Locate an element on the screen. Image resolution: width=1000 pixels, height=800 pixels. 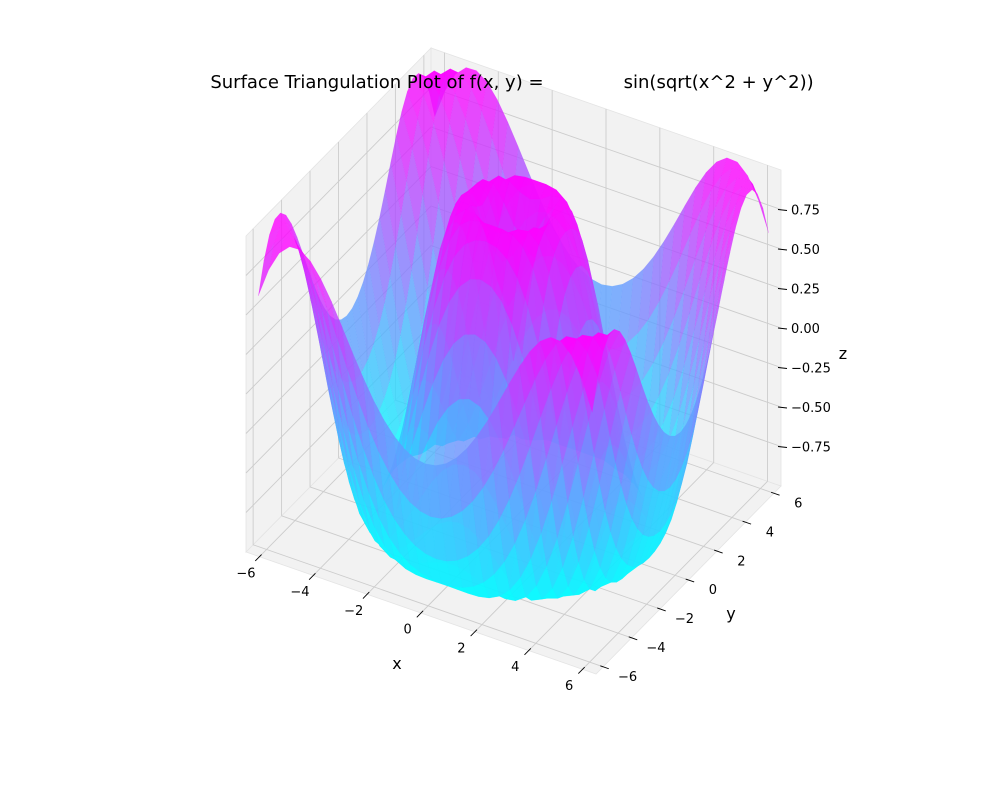
x-tick-label: 4 is located at coordinates (515, 667).